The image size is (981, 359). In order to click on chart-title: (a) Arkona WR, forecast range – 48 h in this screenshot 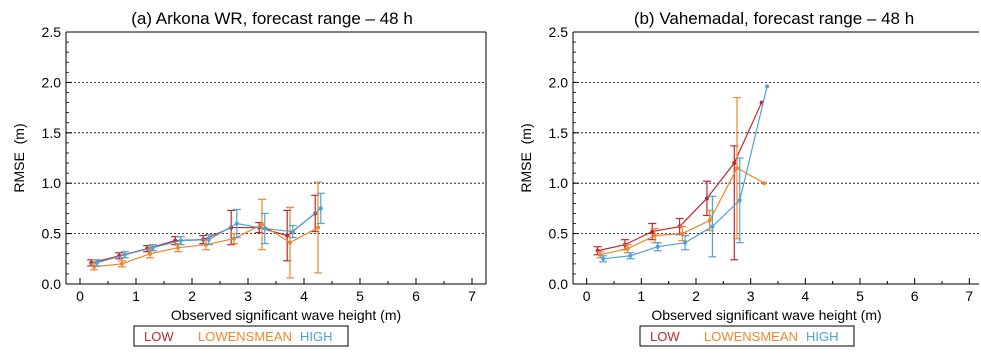, I will do `click(272, 18)`.